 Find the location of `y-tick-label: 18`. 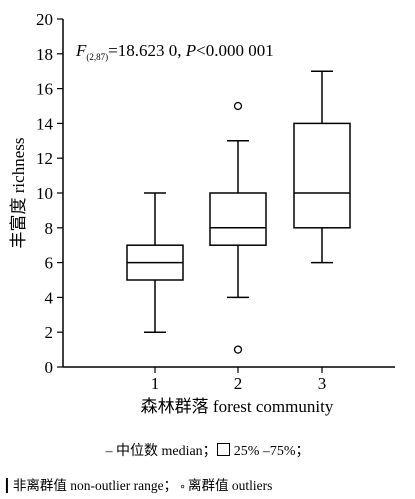

y-tick-label: 18 is located at coordinates (44, 54).